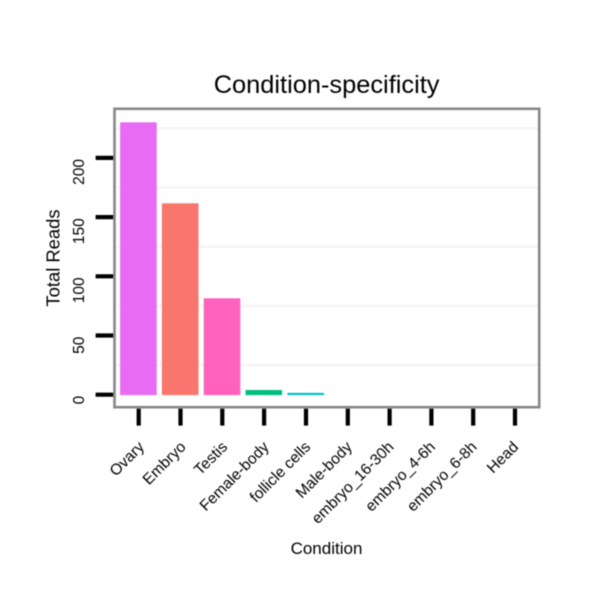  I want to click on svg-text: 0, so click(79, 399).